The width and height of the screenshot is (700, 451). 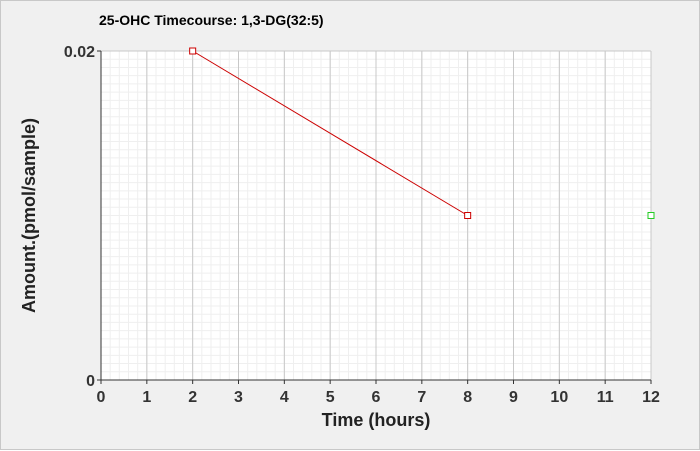 I want to click on y-tick-label: 0.02, so click(x=79, y=52).